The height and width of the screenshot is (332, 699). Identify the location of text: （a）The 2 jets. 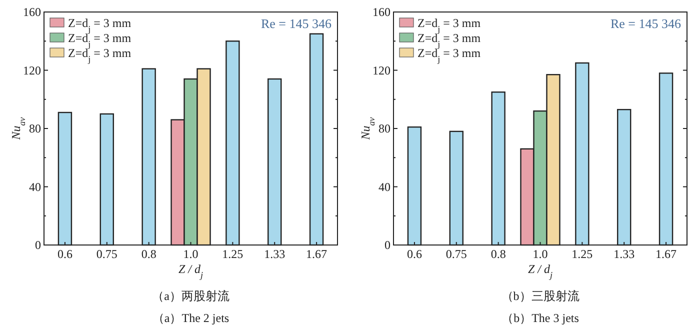
(191, 318).